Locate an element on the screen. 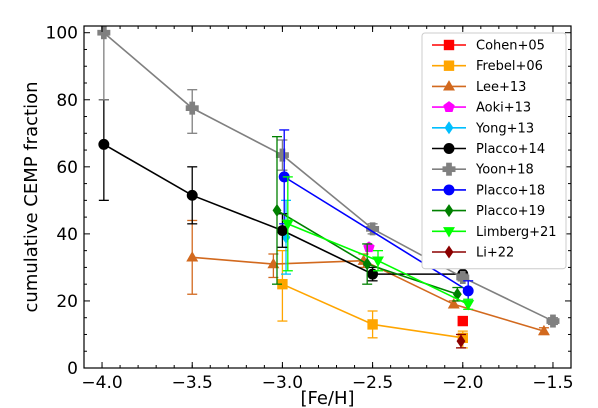  legend-item: Li+22 is located at coordinates (473, 253).